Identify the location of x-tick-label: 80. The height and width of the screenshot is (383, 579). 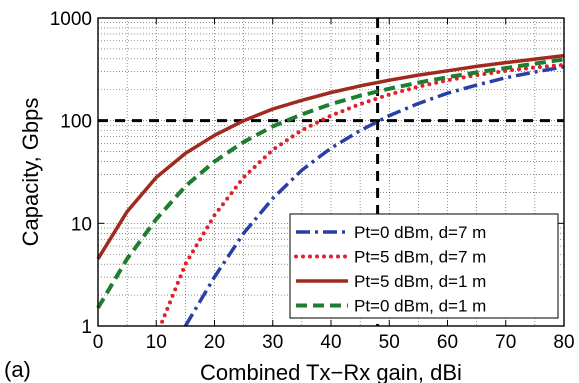
(563, 342).